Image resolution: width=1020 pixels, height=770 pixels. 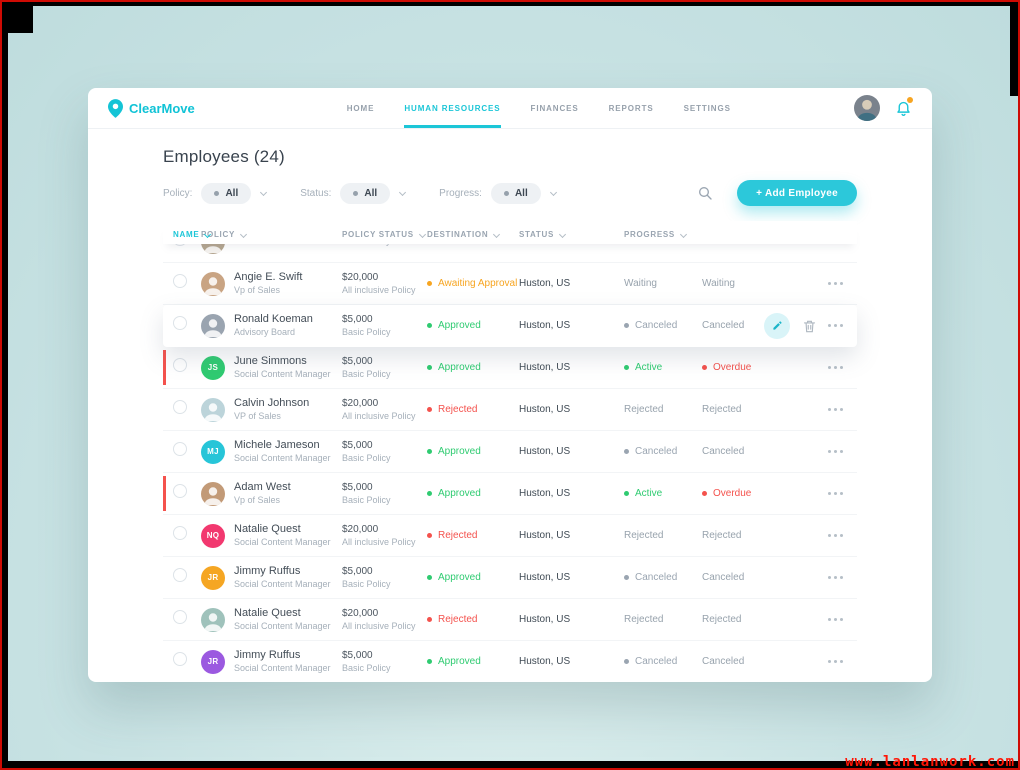 I want to click on column-header-status: STATUS, so click(x=571, y=234).